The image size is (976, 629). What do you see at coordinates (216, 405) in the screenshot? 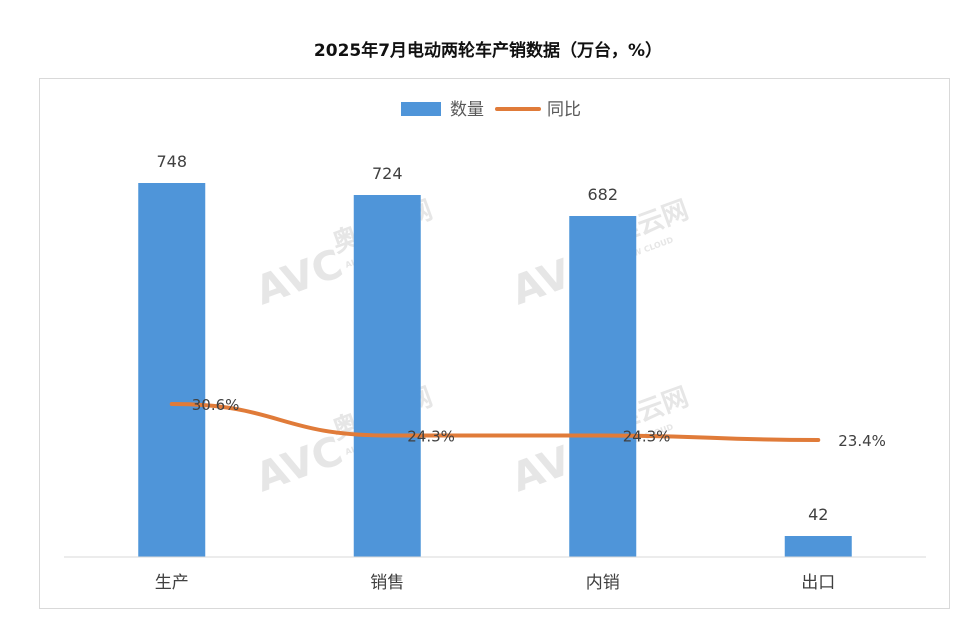
I see `line-value-label: 30.6%` at bounding box center [216, 405].